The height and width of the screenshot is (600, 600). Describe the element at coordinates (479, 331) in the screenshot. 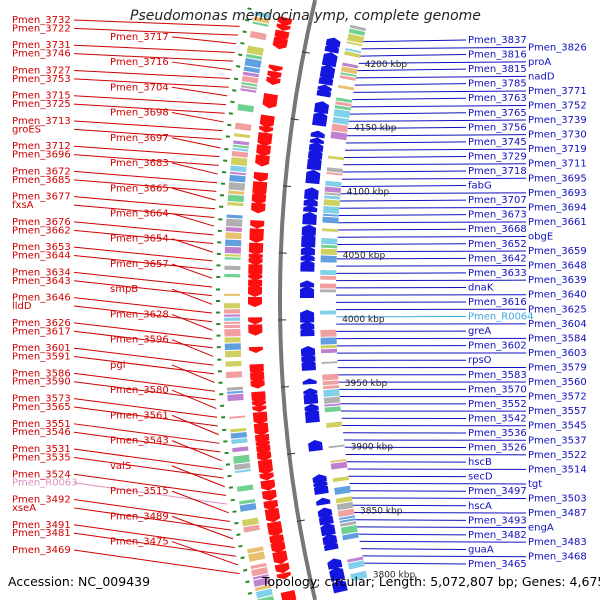

I see `gene-label: greA` at that location.